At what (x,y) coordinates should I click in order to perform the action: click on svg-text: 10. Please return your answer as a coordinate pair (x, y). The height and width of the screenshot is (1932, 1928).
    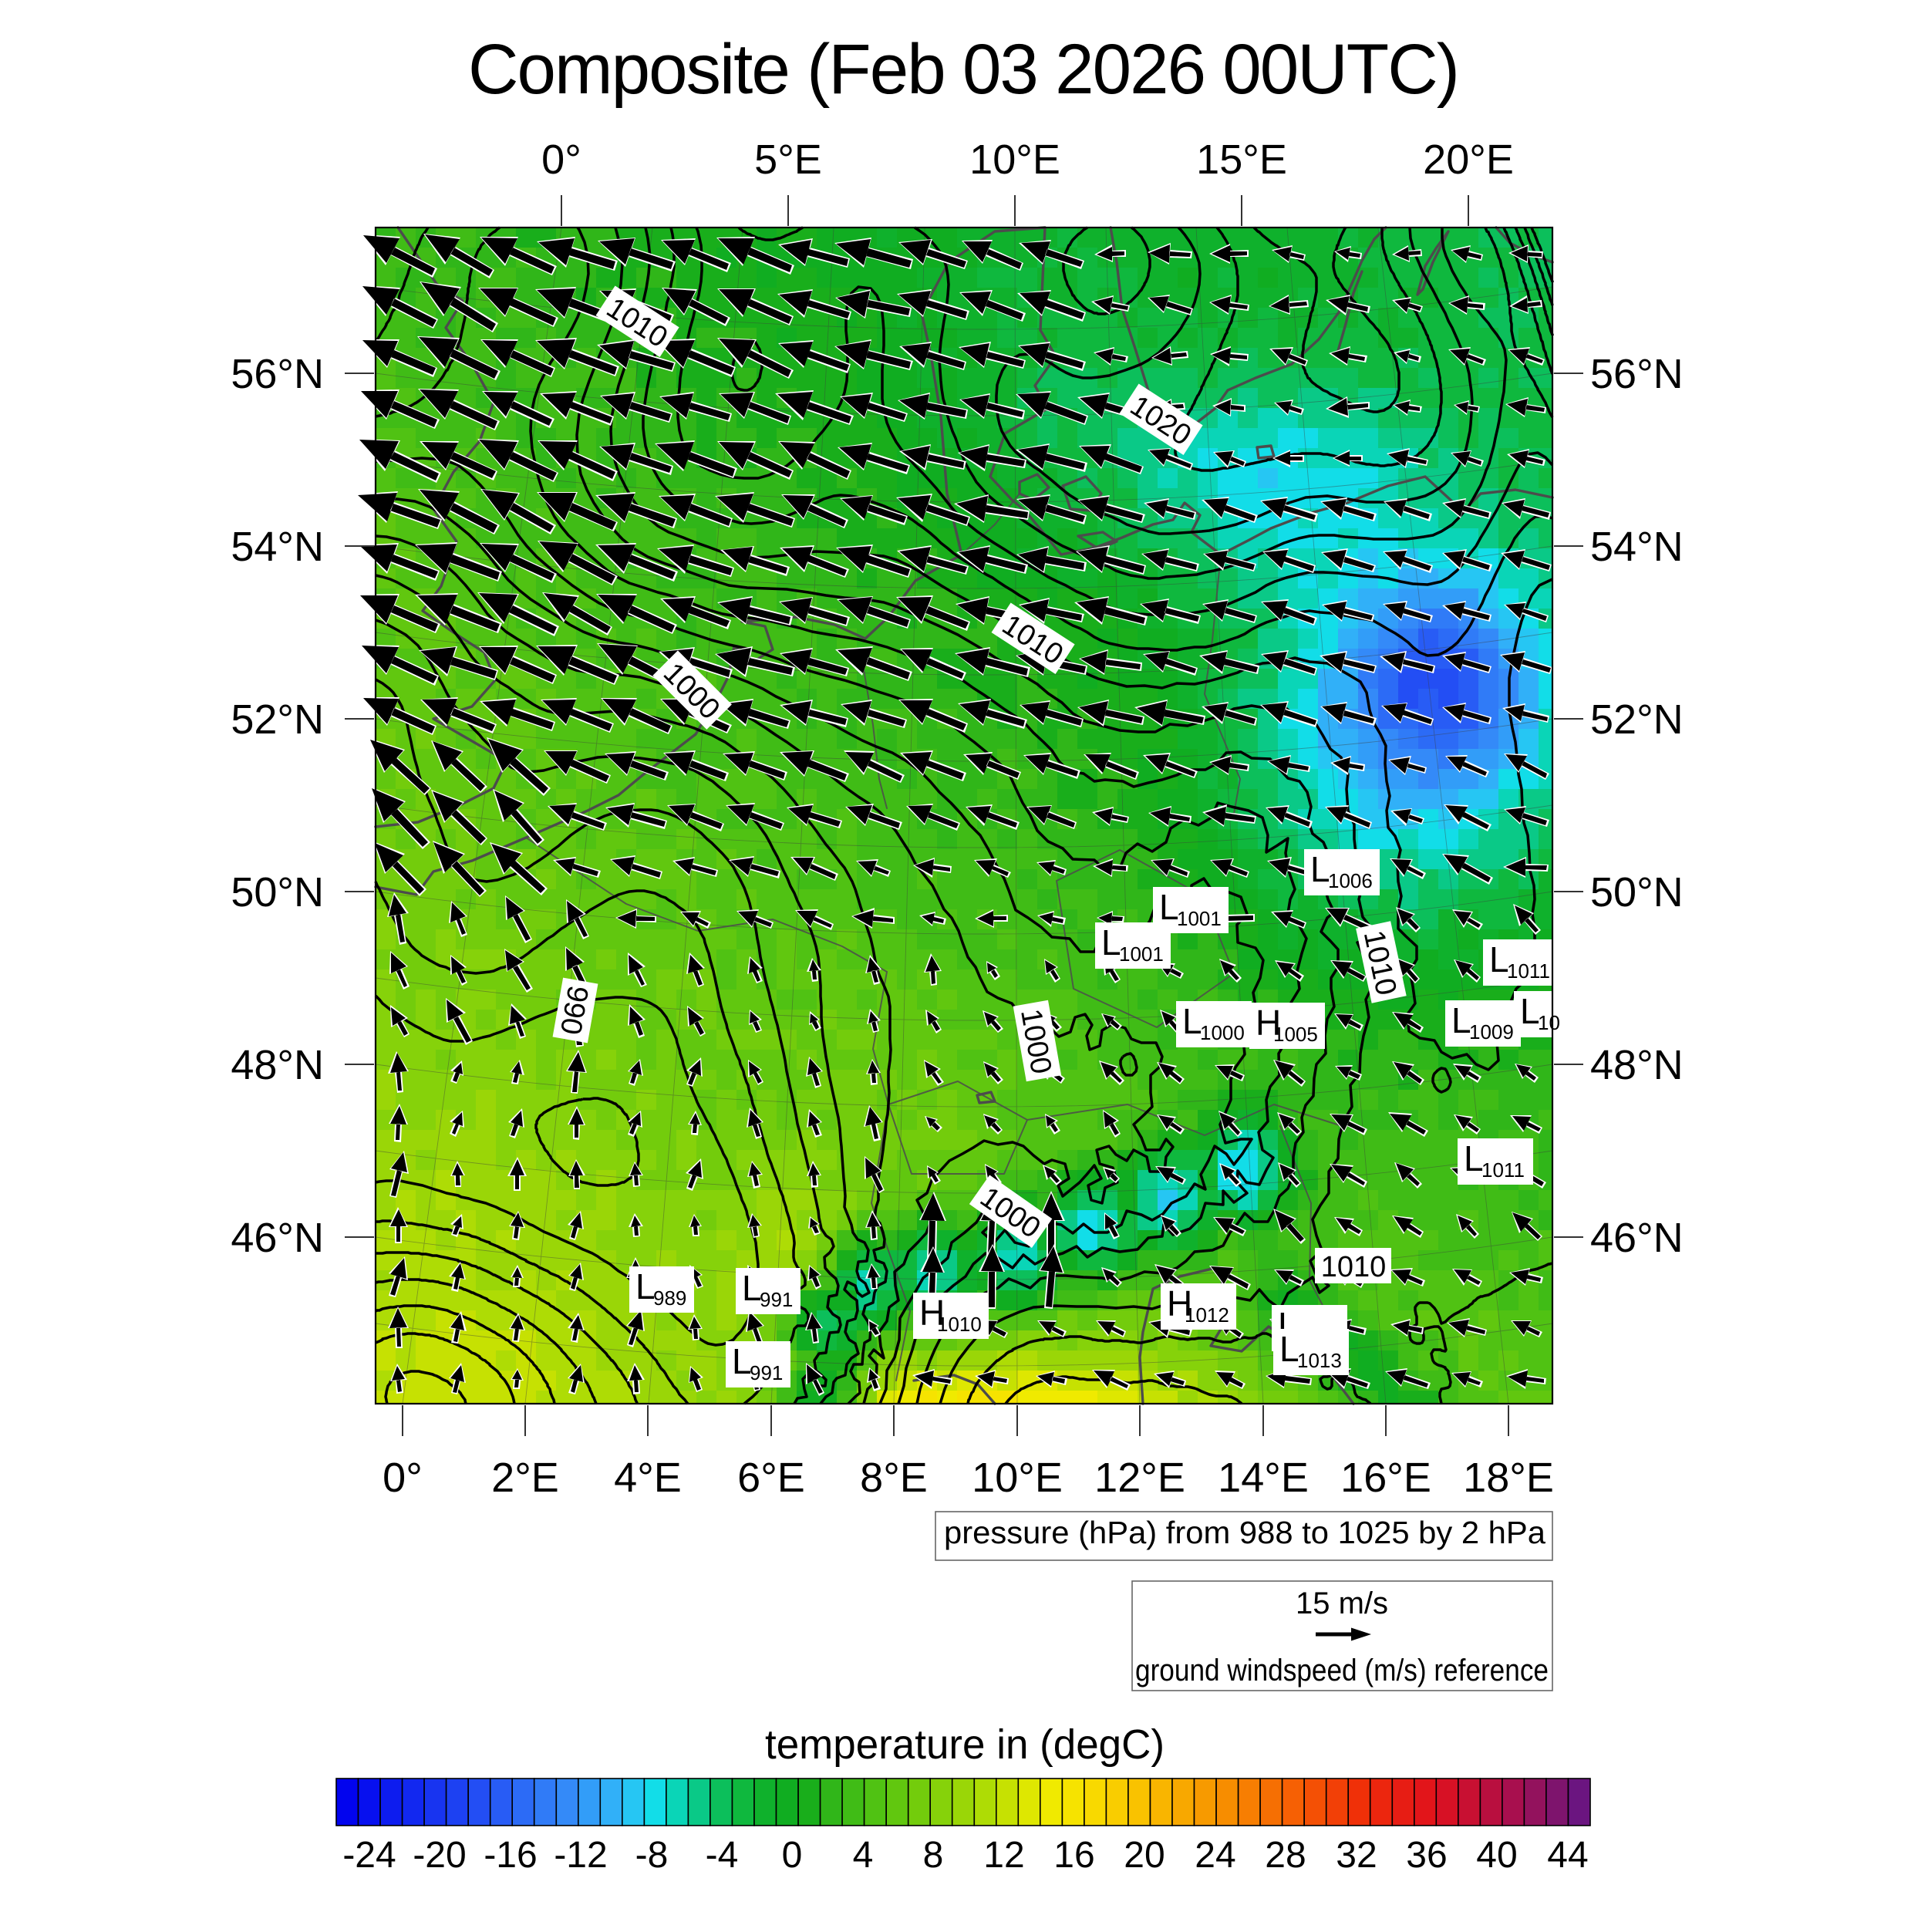
    Looking at the image, I should click on (1549, 1022).